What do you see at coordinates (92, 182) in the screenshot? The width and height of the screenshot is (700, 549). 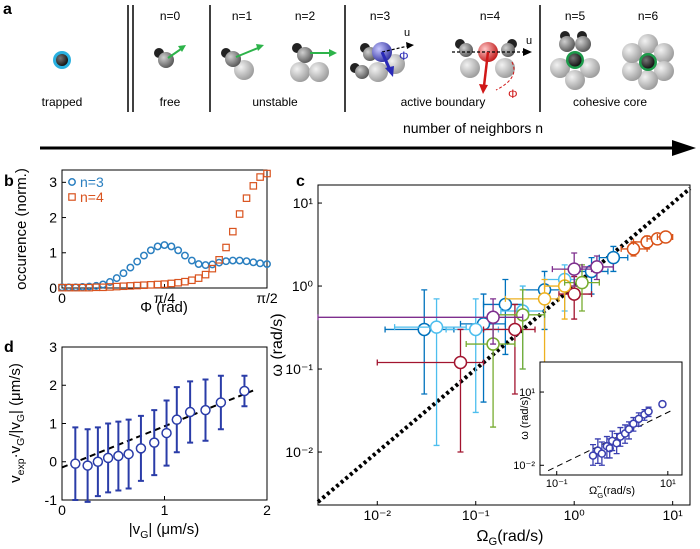 I see `legend-label: n=3` at bounding box center [92, 182].